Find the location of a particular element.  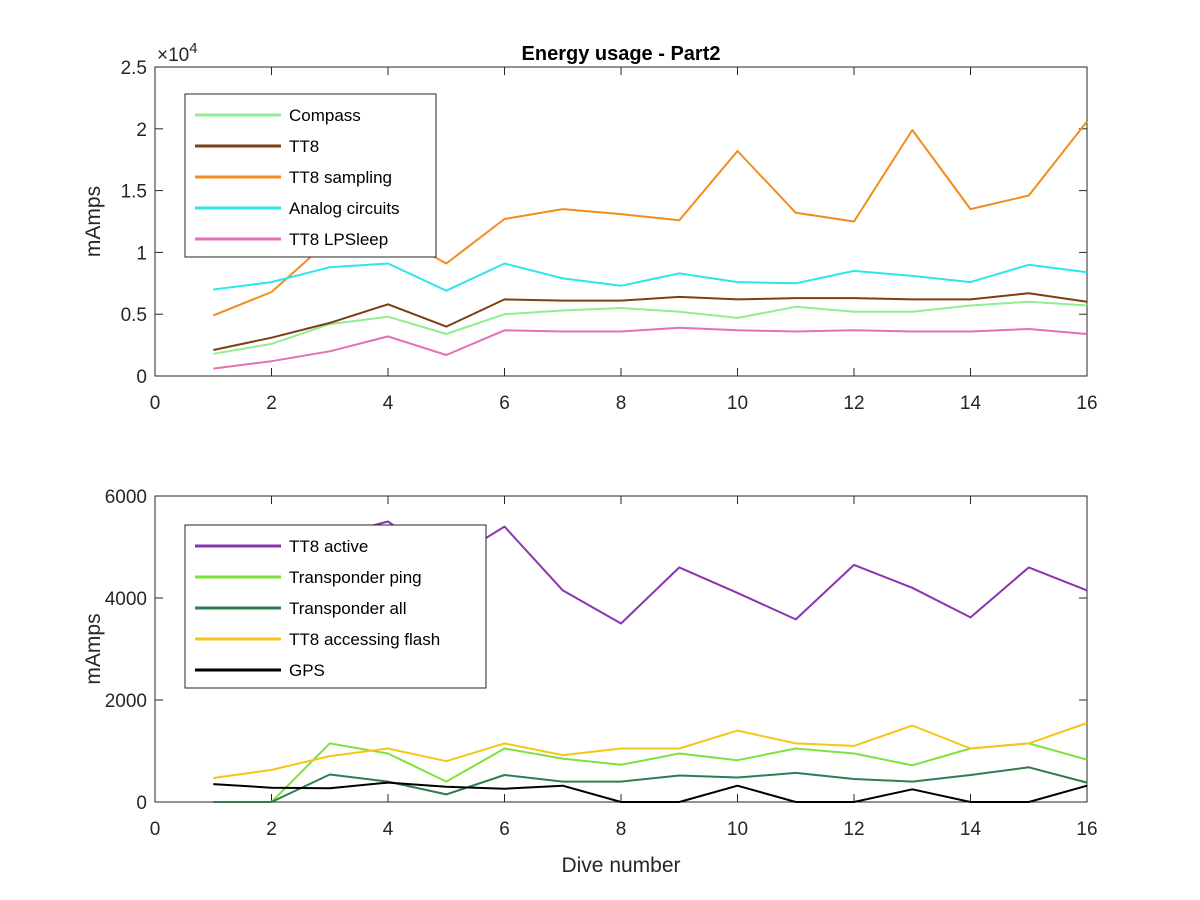

x-axis-label: Dive number is located at coordinates (620, 865).